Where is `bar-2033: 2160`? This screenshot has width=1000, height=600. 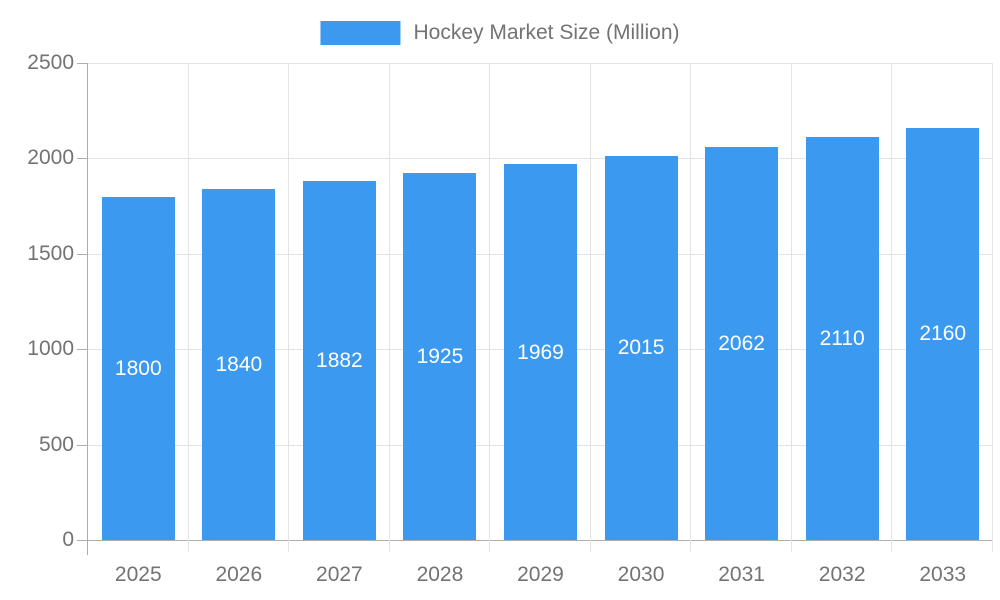 bar-2033: 2160 is located at coordinates (943, 333).